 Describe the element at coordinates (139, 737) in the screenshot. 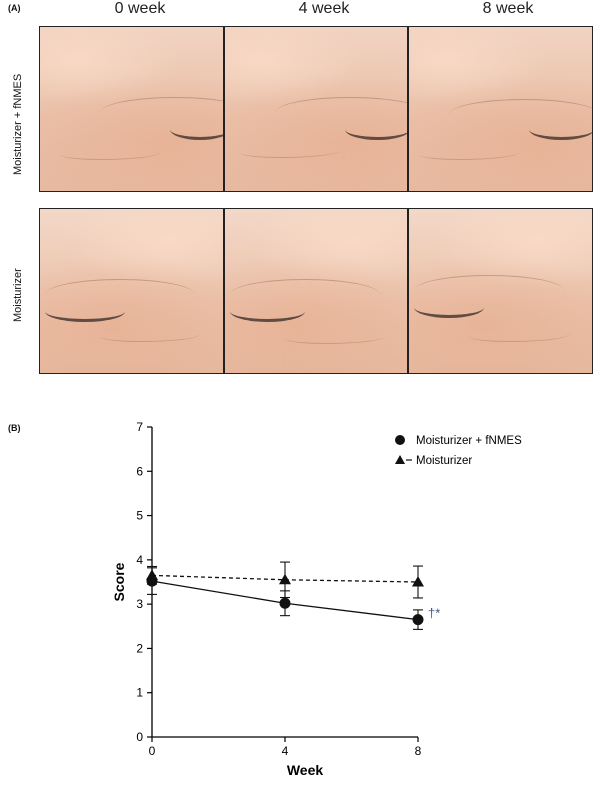

I see `y-tick-label: 0` at that location.